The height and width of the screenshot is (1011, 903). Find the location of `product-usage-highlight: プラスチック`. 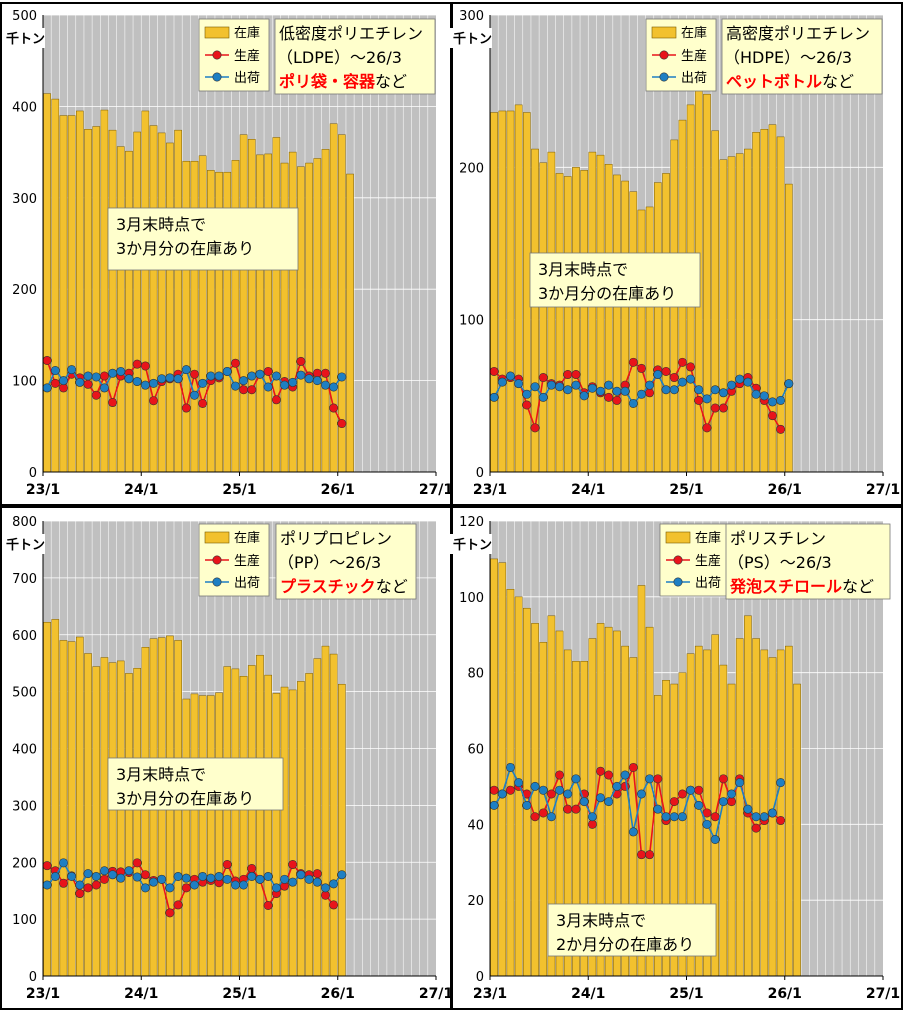

product-usage-highlight: プラスチック is located at coordinates (328, 586).